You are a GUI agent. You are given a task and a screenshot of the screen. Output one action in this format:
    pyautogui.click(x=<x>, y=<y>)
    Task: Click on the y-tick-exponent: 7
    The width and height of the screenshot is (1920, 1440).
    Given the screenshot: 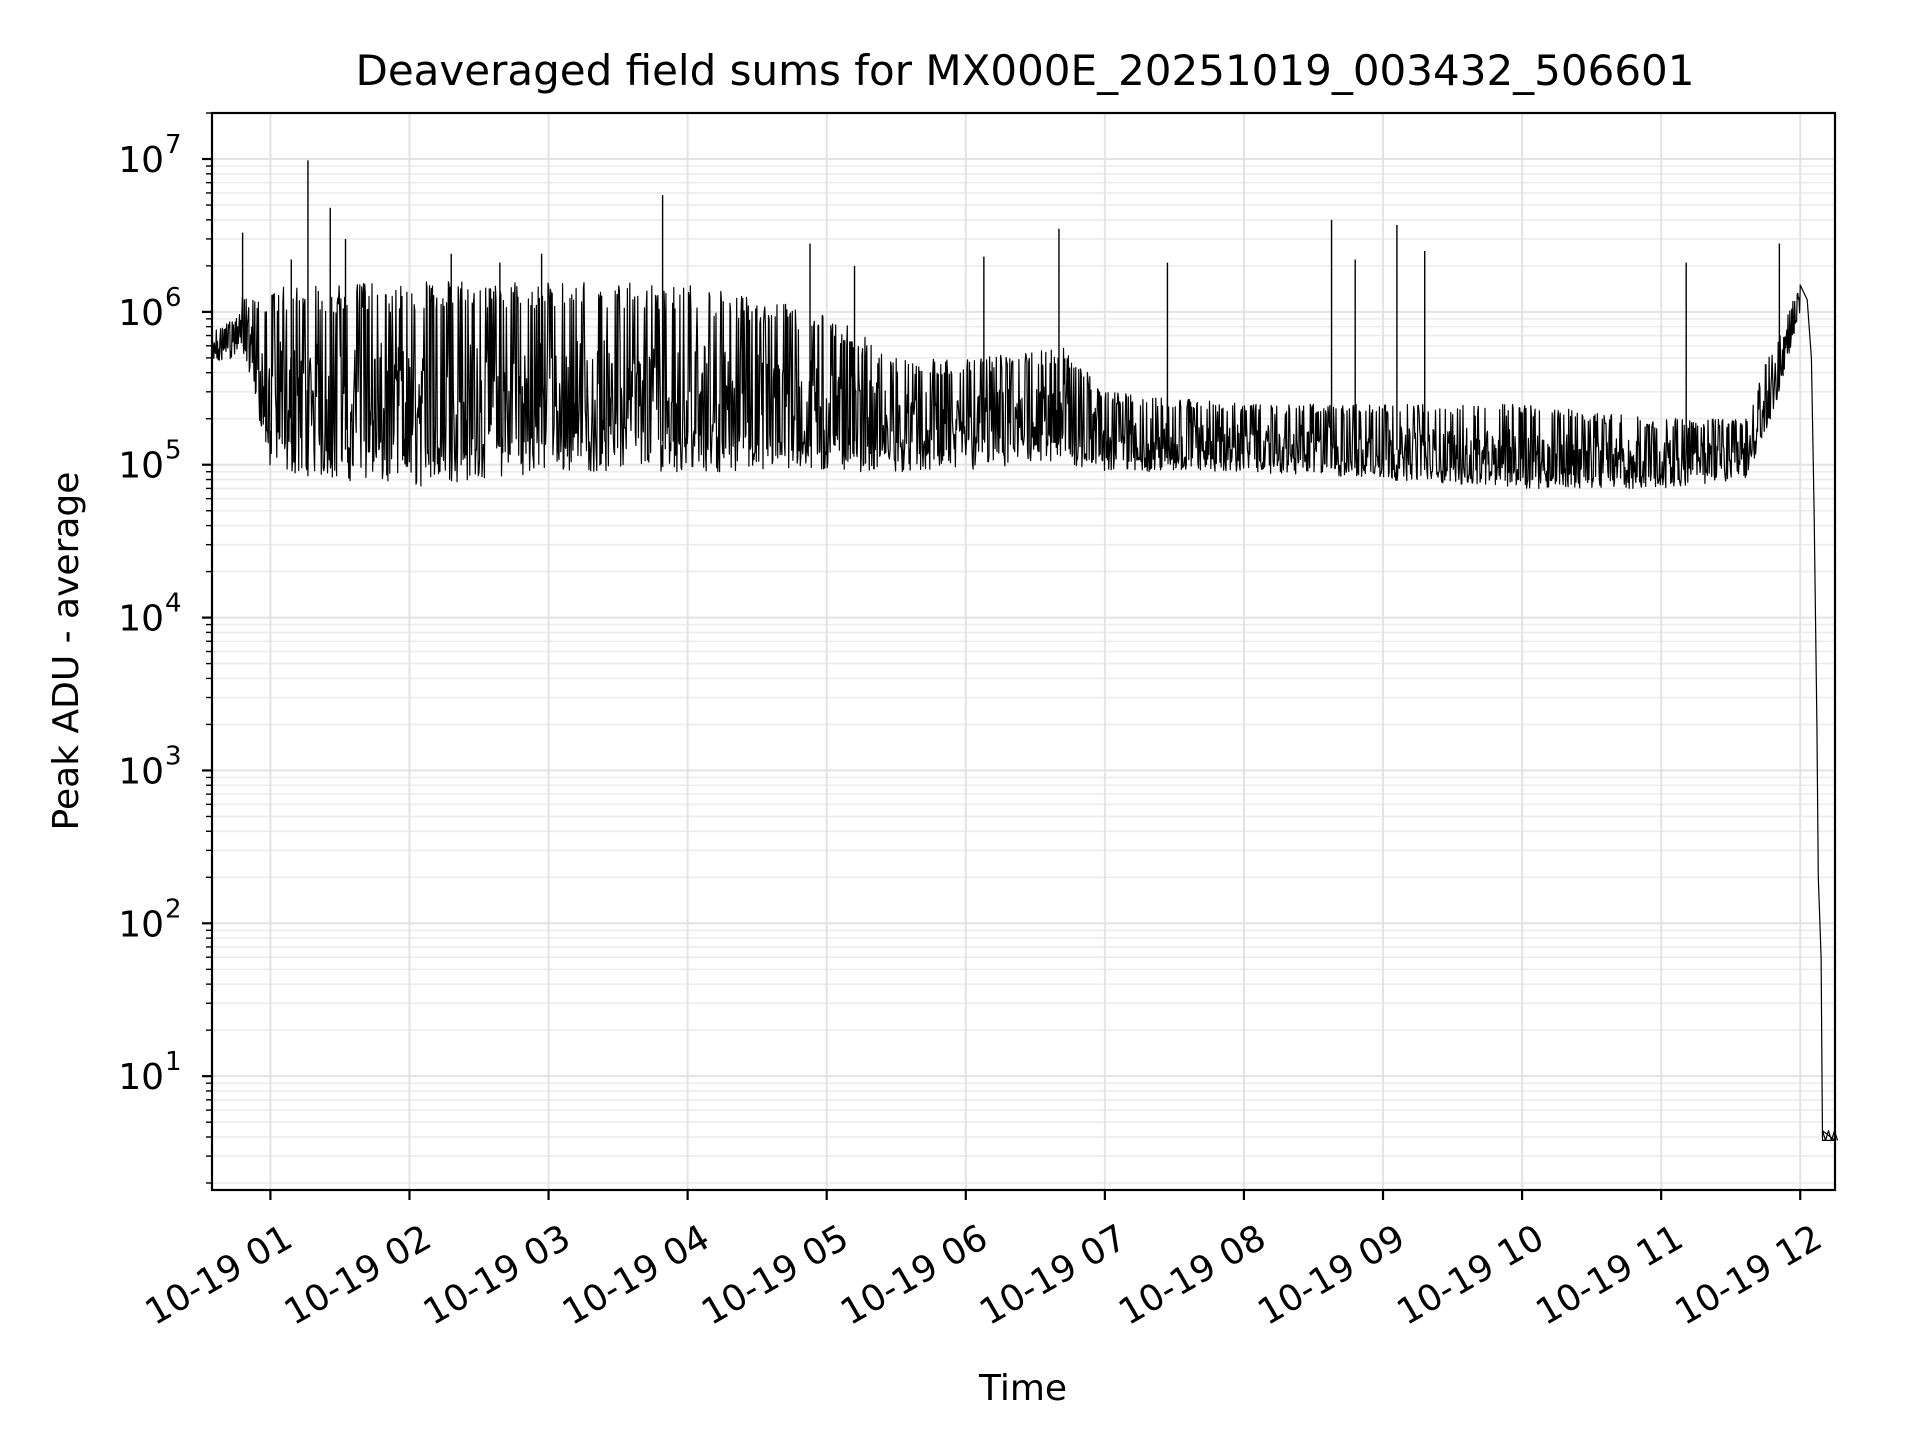 What is the action you would take?
    pyautogui.click(x=173, y=145)
    